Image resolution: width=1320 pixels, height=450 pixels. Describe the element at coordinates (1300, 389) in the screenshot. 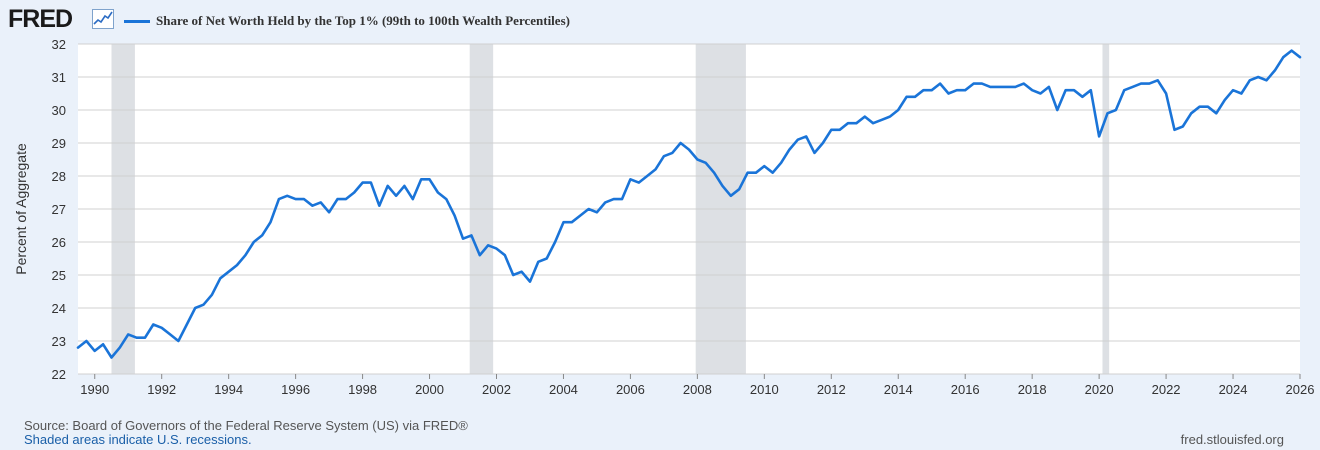

I see `x-tick-label: 2026` at that location.